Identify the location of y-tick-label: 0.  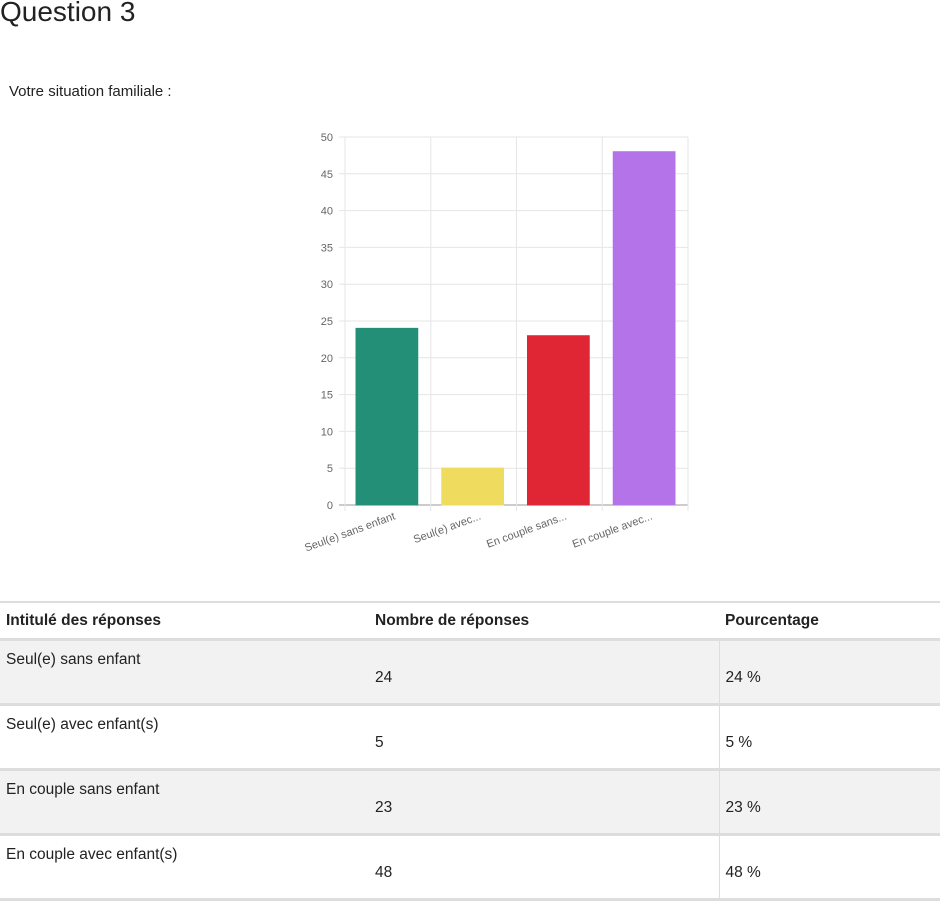
(330, 506).